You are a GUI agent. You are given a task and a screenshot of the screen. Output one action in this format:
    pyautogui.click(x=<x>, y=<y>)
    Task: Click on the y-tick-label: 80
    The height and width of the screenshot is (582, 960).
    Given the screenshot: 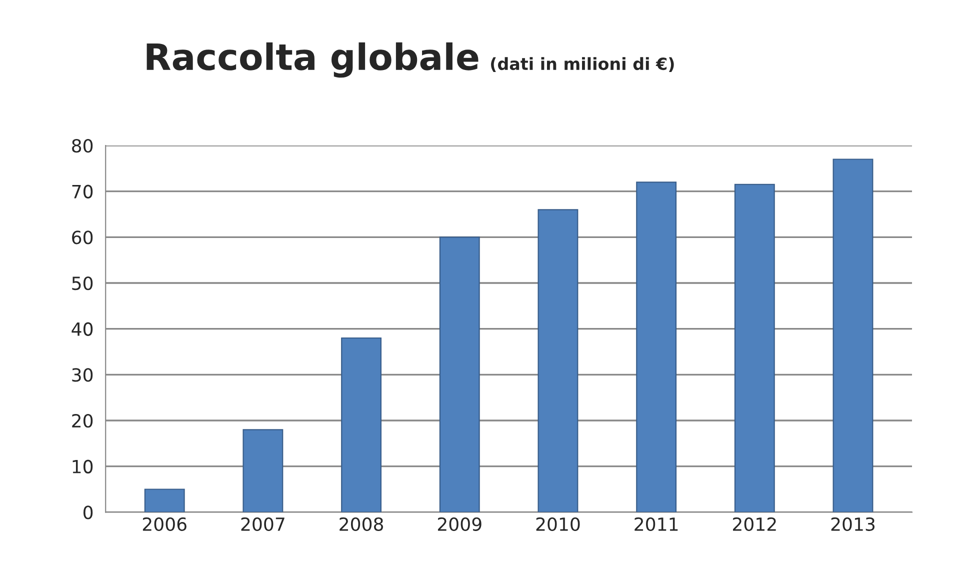 What is the action you would take?
    pyautogui.click(x=82, y=145)
    